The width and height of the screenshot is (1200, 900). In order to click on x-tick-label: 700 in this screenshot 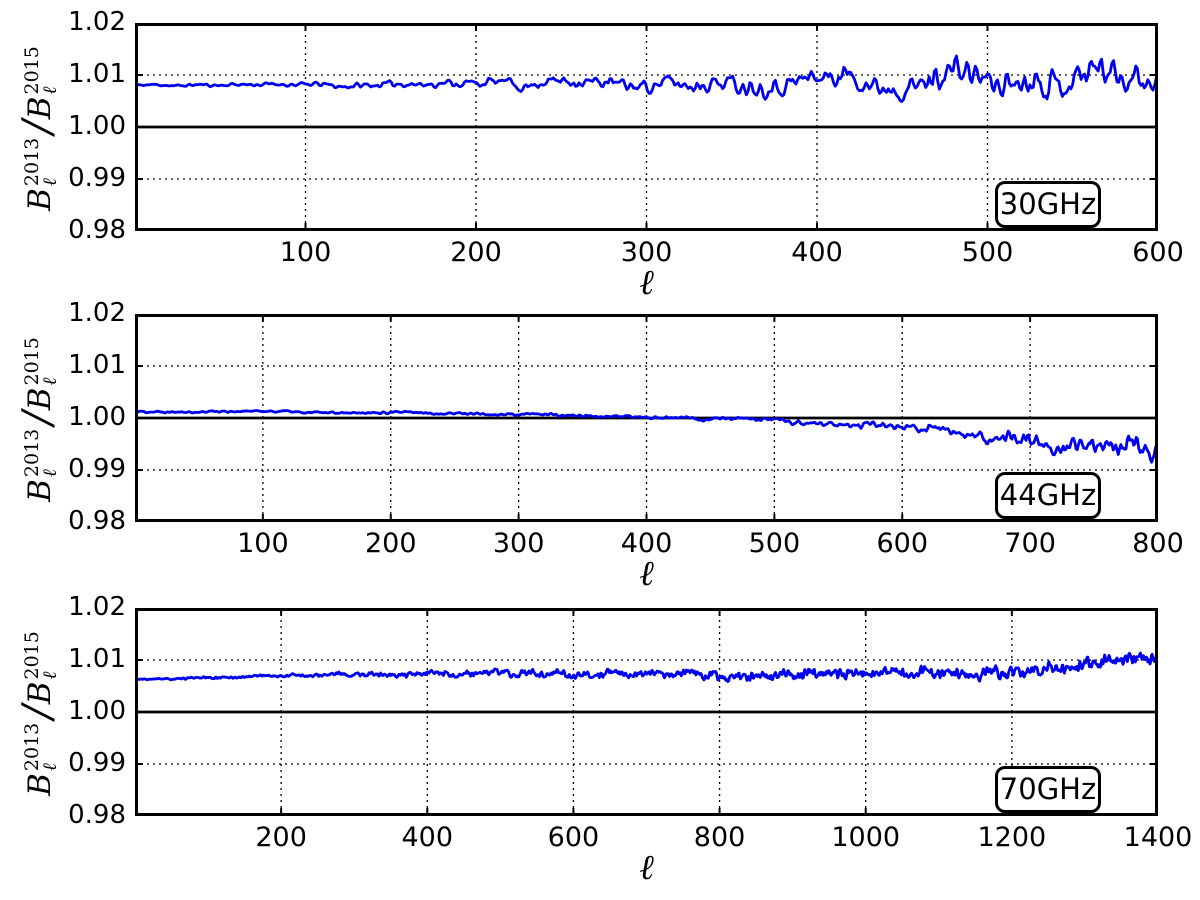, I will do `click(1030, 543)`.